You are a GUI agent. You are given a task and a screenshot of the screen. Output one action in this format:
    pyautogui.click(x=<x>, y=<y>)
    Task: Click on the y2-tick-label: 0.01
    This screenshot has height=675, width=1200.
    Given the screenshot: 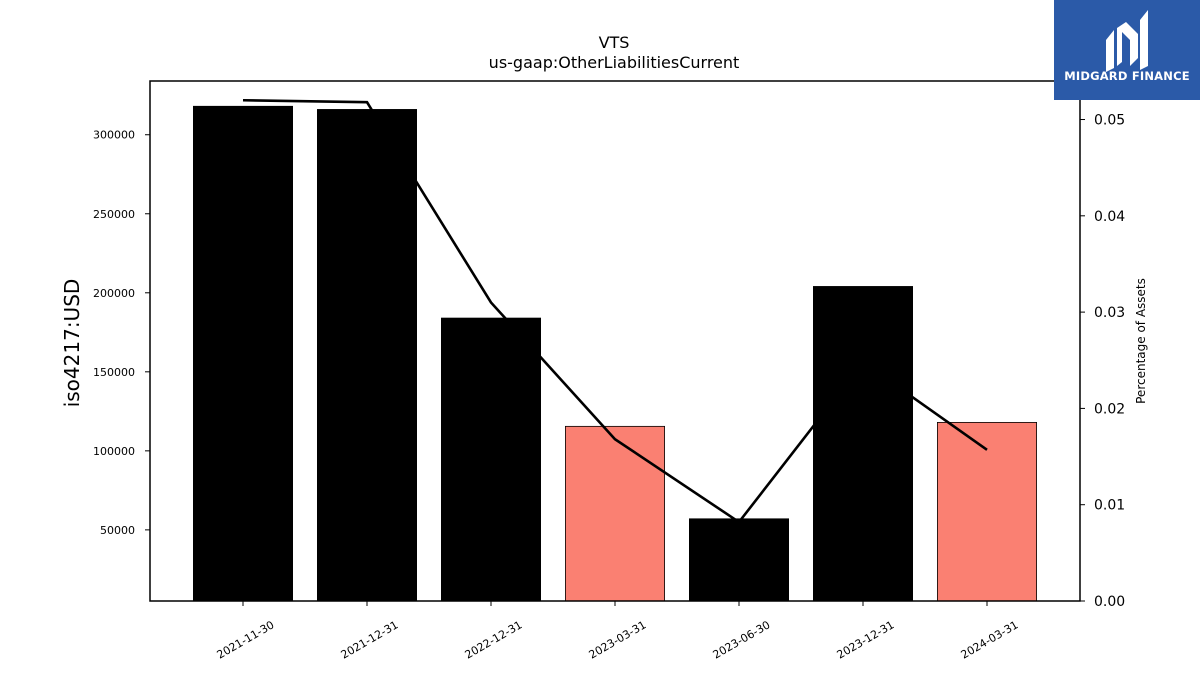 What is the action you would take?
    pyautogui.click(x=1109, y=506)
    